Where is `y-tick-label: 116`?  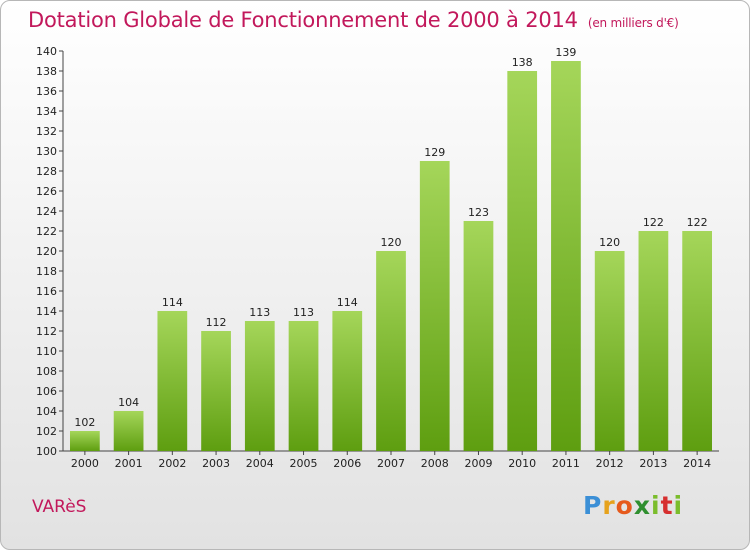 y-tick-label: 116 is located at coordinates (46, 291).